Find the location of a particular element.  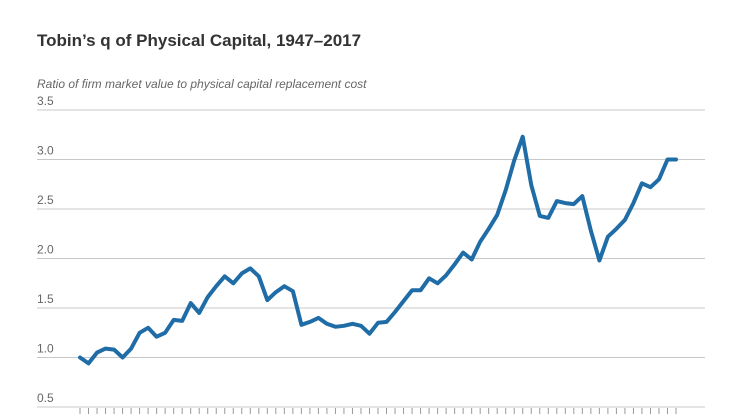

y-tick-label: 2.5 is located at coordinates (45, 200).